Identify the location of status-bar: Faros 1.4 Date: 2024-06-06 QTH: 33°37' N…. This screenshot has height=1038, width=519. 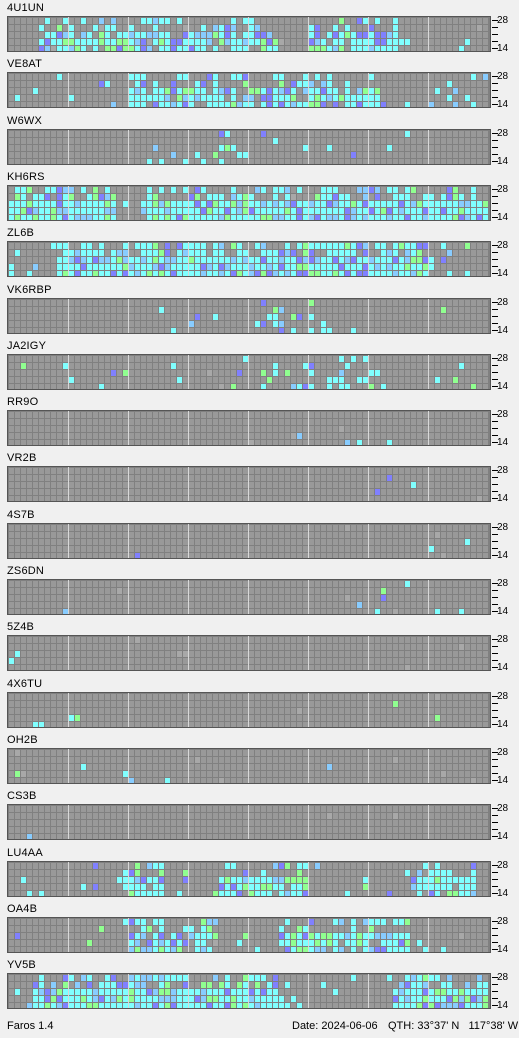
(259, 1026).